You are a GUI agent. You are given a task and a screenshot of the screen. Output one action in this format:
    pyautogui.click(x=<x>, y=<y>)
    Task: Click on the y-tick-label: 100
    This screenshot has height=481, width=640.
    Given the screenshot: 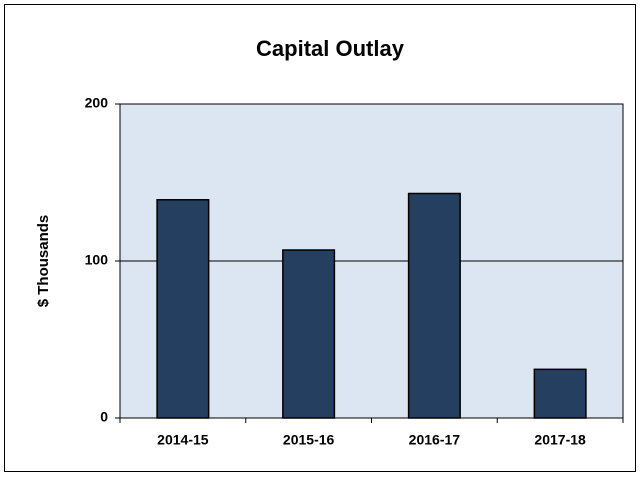 What is the action you would take?
    pyautogui.click(x=97, y=260)
    